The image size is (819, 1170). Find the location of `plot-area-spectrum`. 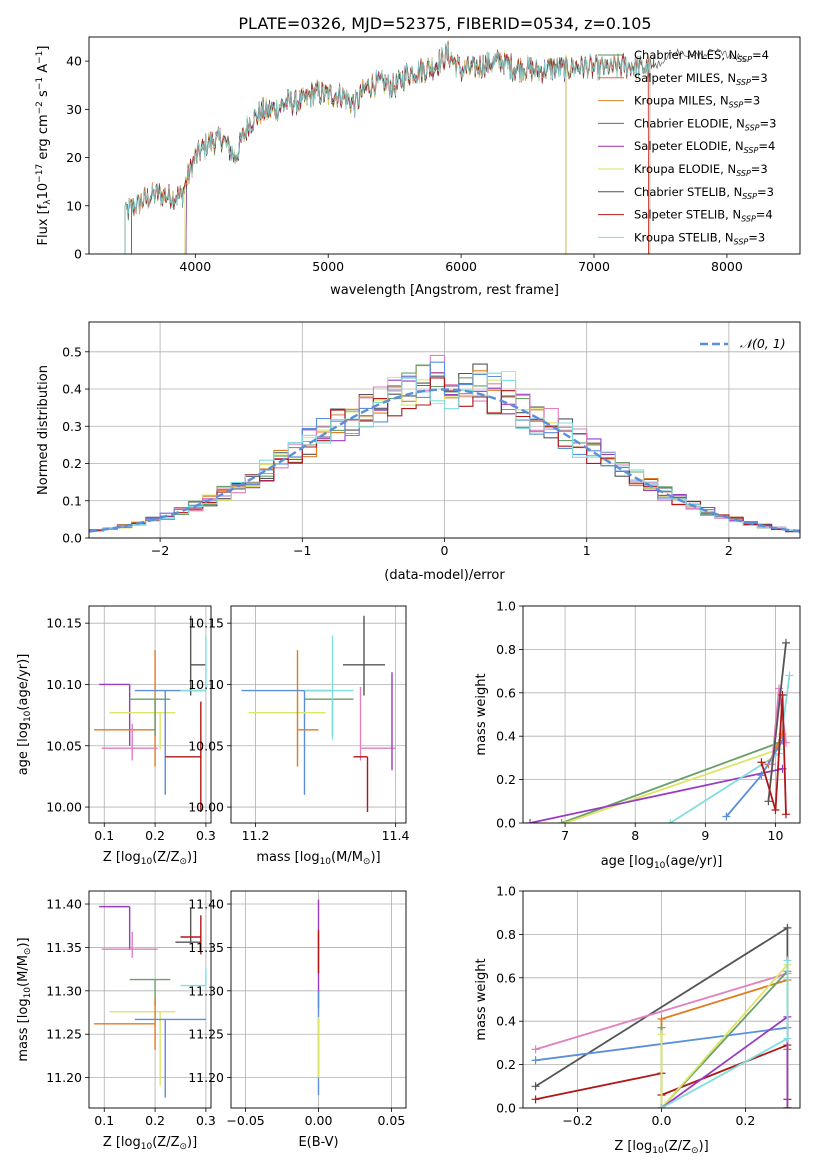

plot-area-spectrum is located at coordinates (435, 147).